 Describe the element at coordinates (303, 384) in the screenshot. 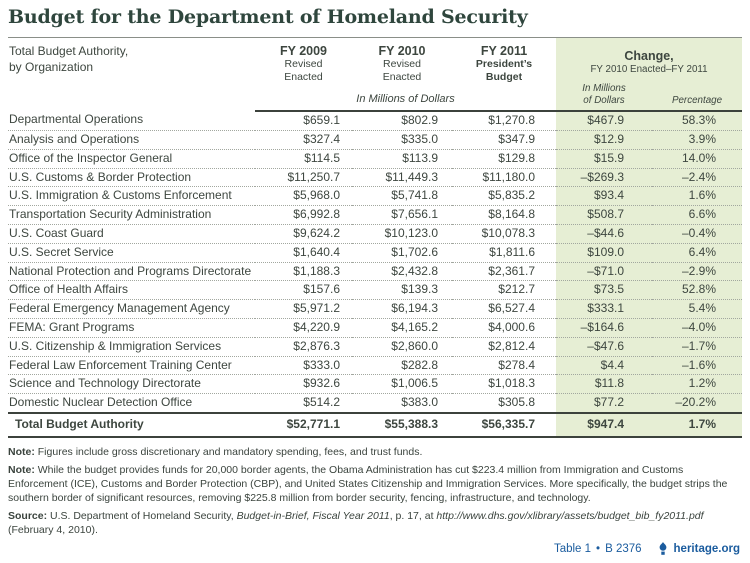

I see `value-cell: $932.6` at that location.